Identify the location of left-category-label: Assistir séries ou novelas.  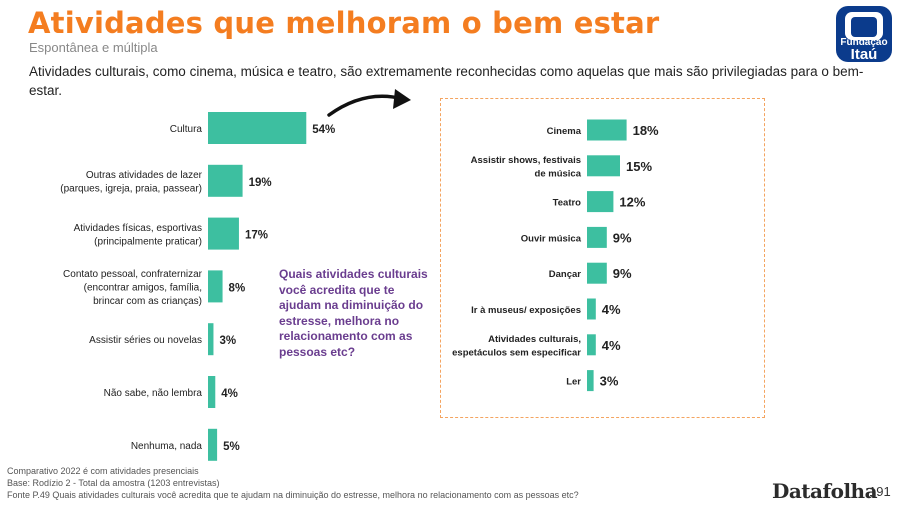
(145, 340).